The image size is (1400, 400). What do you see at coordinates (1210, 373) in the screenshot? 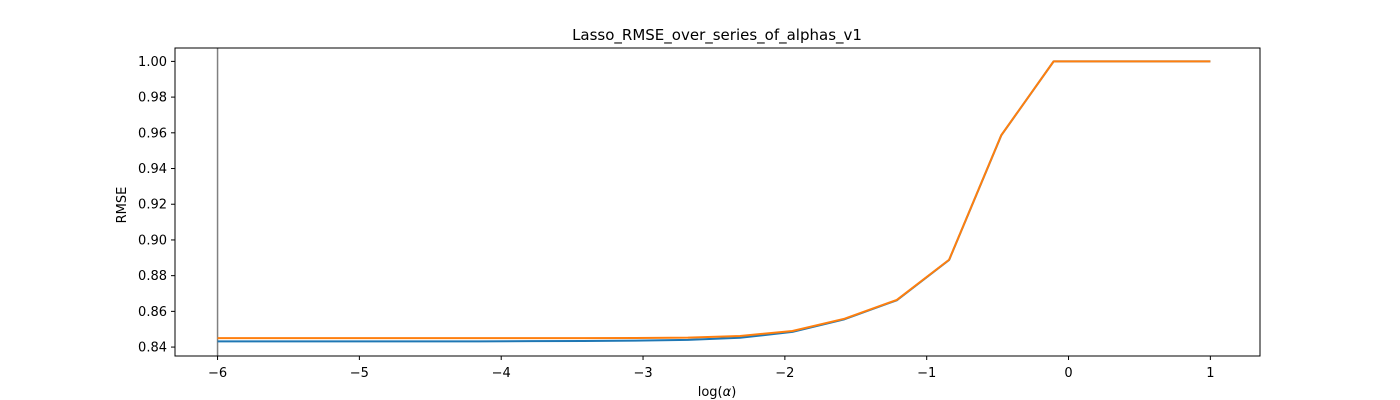
I see `x-tick-label: 1` at bounding box center [1210, 373].